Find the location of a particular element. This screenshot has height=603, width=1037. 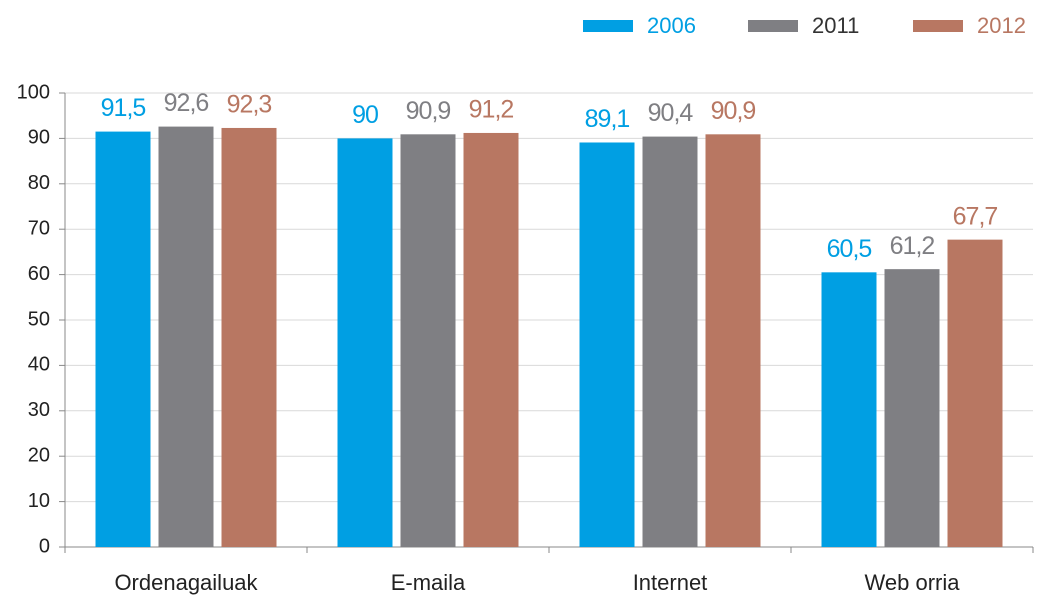

data-label: 91,5 is located at coordinates (123, 108).